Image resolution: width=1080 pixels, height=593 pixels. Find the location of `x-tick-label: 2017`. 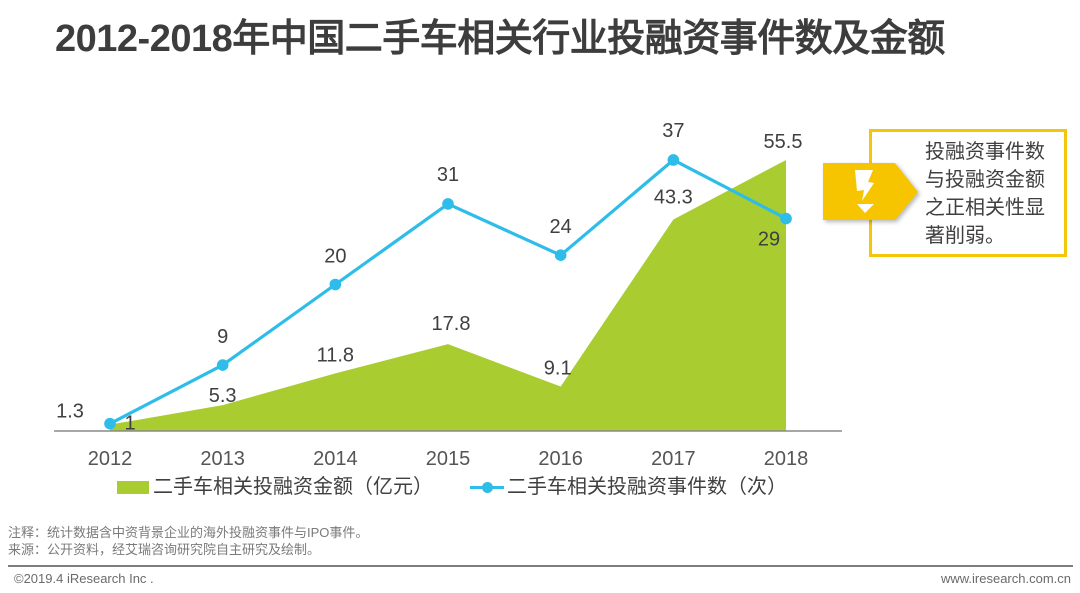

x-tick-label: 2017 is located at coordinates (673, 459).